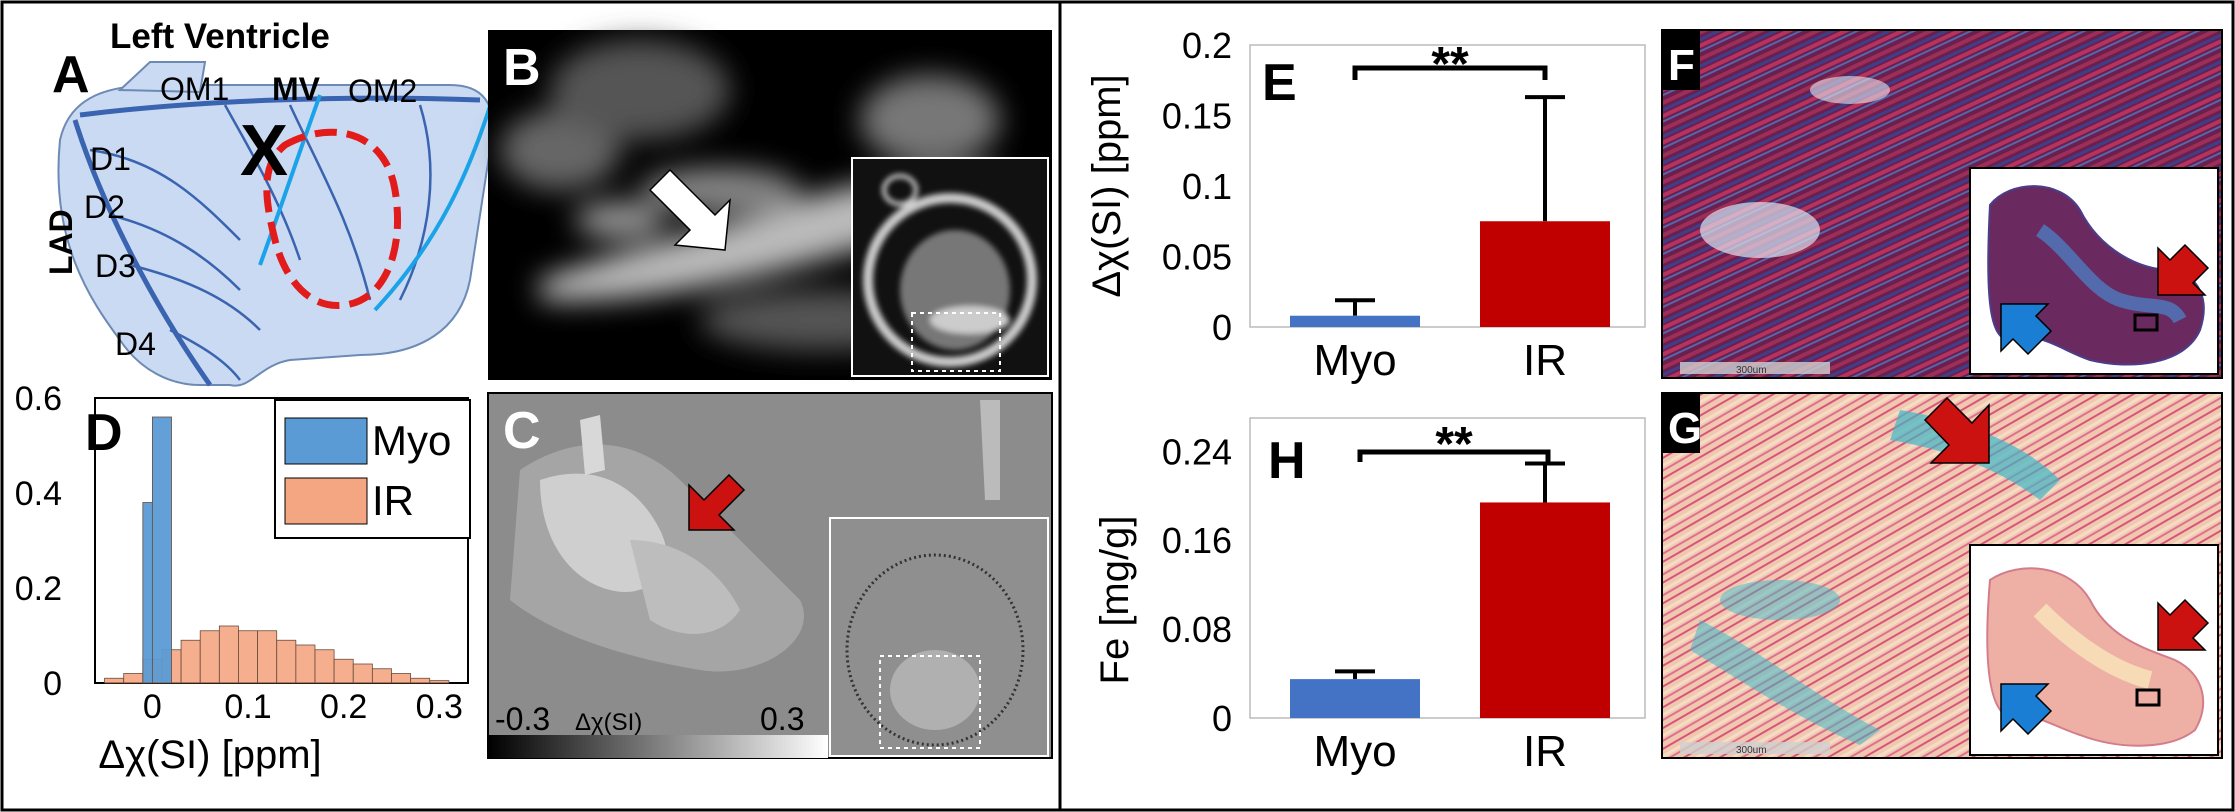 Image resolution: width=2235 pixels, height=812 pixels. What do you see at coordinates (1751, 750) in the screenshot?
I see `panel-g-scalebar: 300um` at bounding box center [1751, 750].